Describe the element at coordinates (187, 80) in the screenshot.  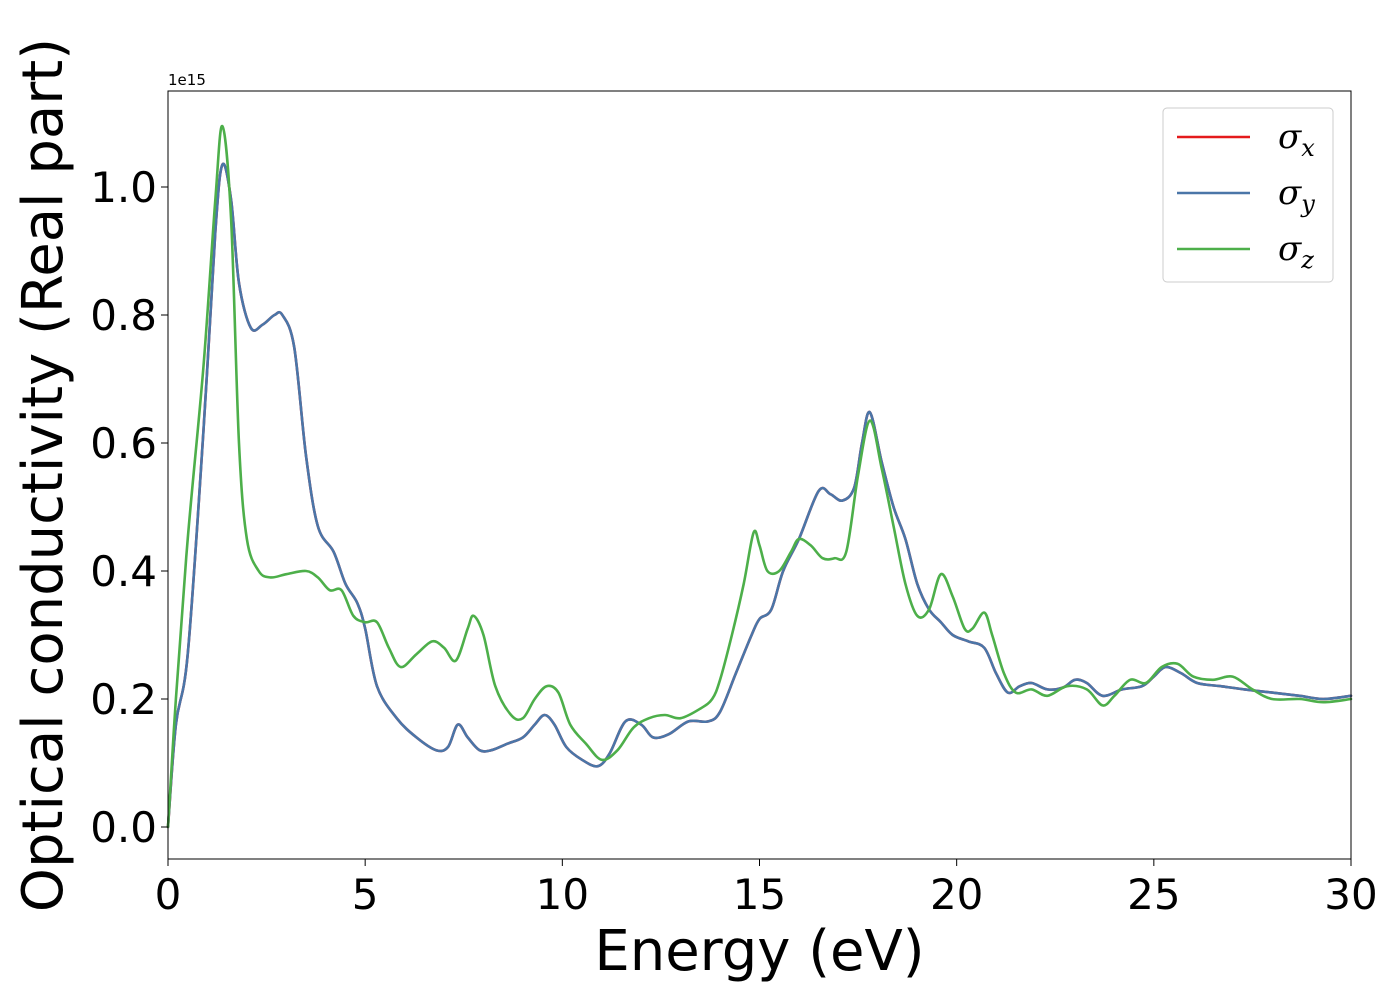
I see `y-offset-text: 1e15` at that location.